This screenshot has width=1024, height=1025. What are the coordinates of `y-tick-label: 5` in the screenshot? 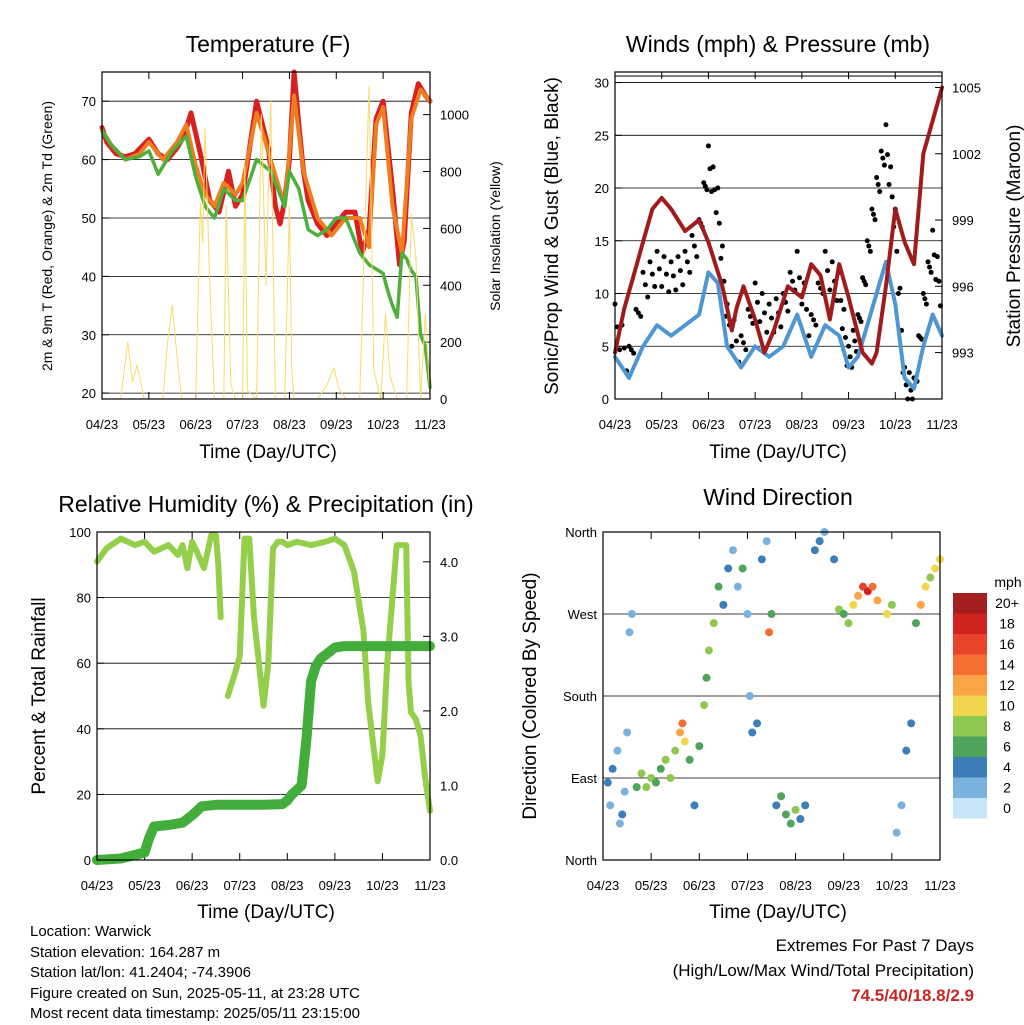 It's located at (605, 346).